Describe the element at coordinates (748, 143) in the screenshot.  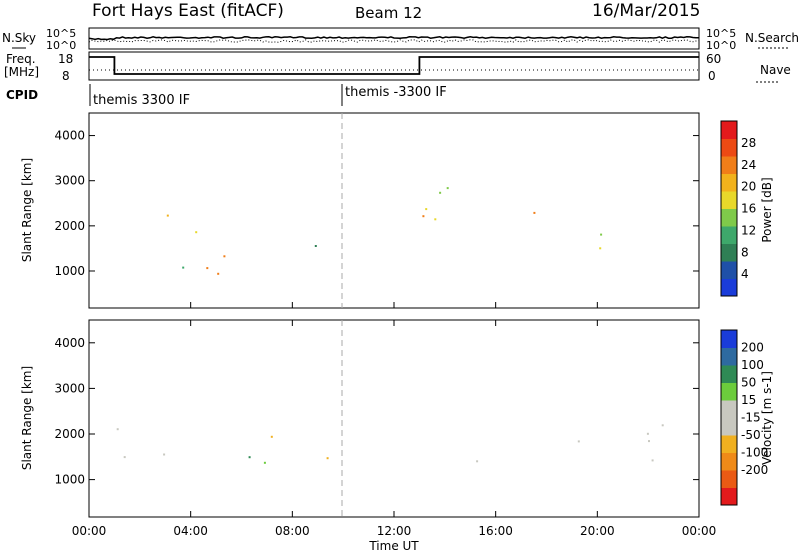
I see `colorbar-tick-label: 28` at that location.